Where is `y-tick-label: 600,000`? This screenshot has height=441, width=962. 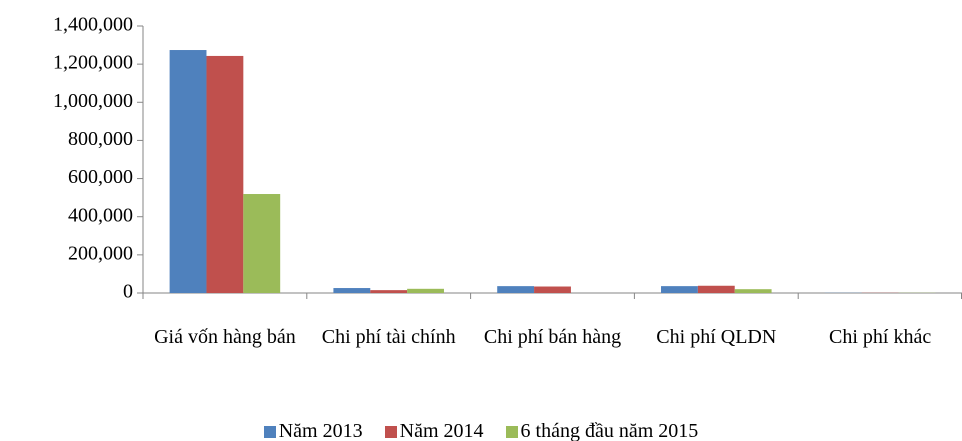 y-tick-label: 600,000 is located at coordinates (100, 177).